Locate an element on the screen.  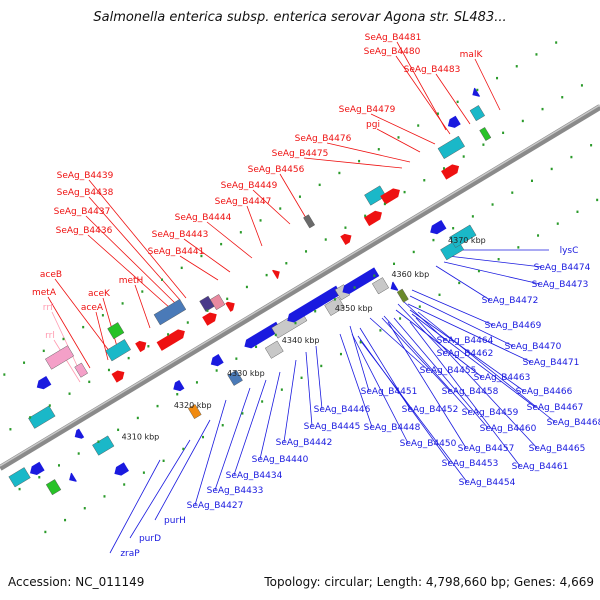
gene-label: SeAg_B4466 is located at coordinates (544, 392).